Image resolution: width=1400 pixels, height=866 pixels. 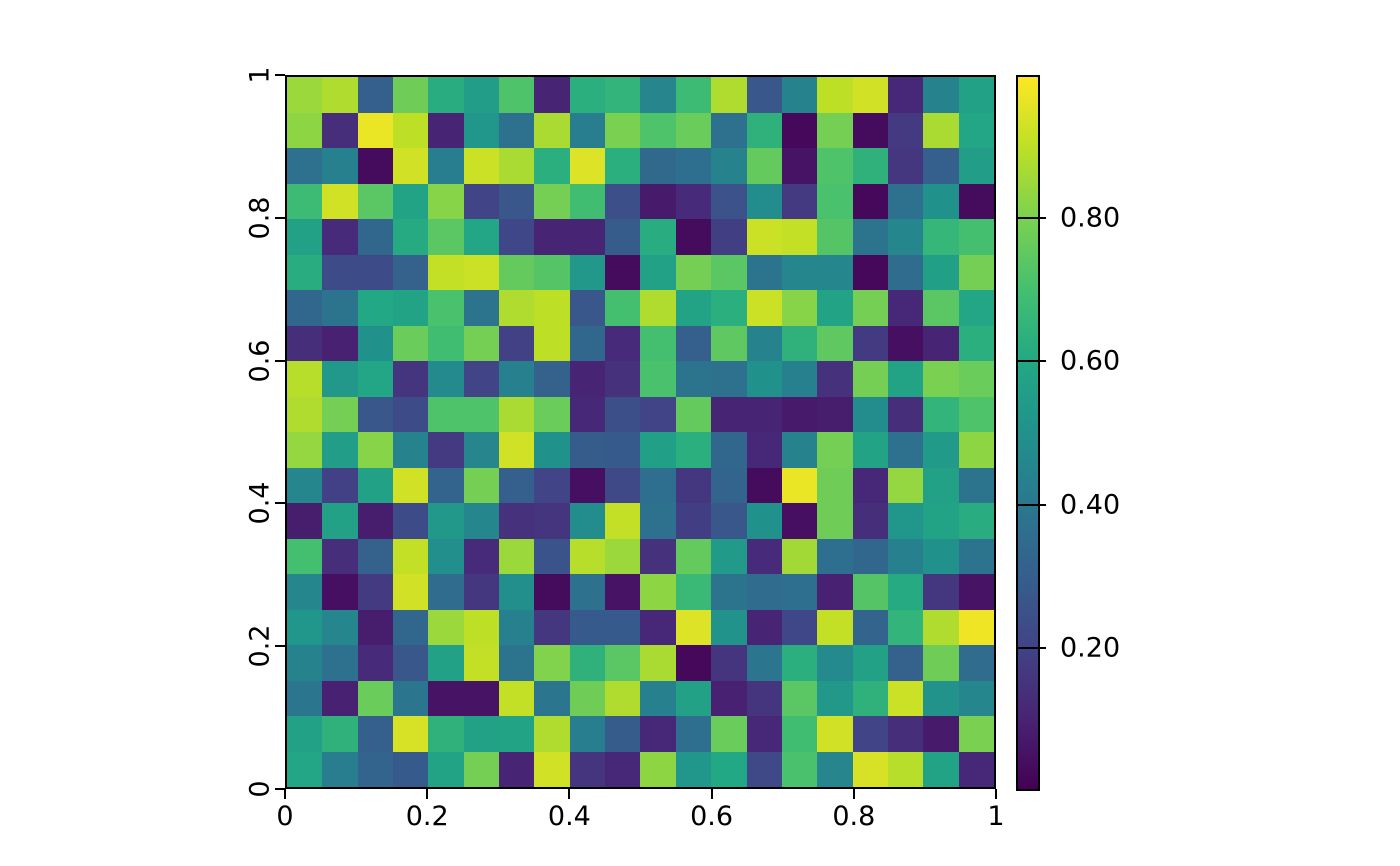 What do you see at coordinates (260, 503) in the screenshot?
I see `y-tick-label: 0.4` at bounding box center [260, 503].